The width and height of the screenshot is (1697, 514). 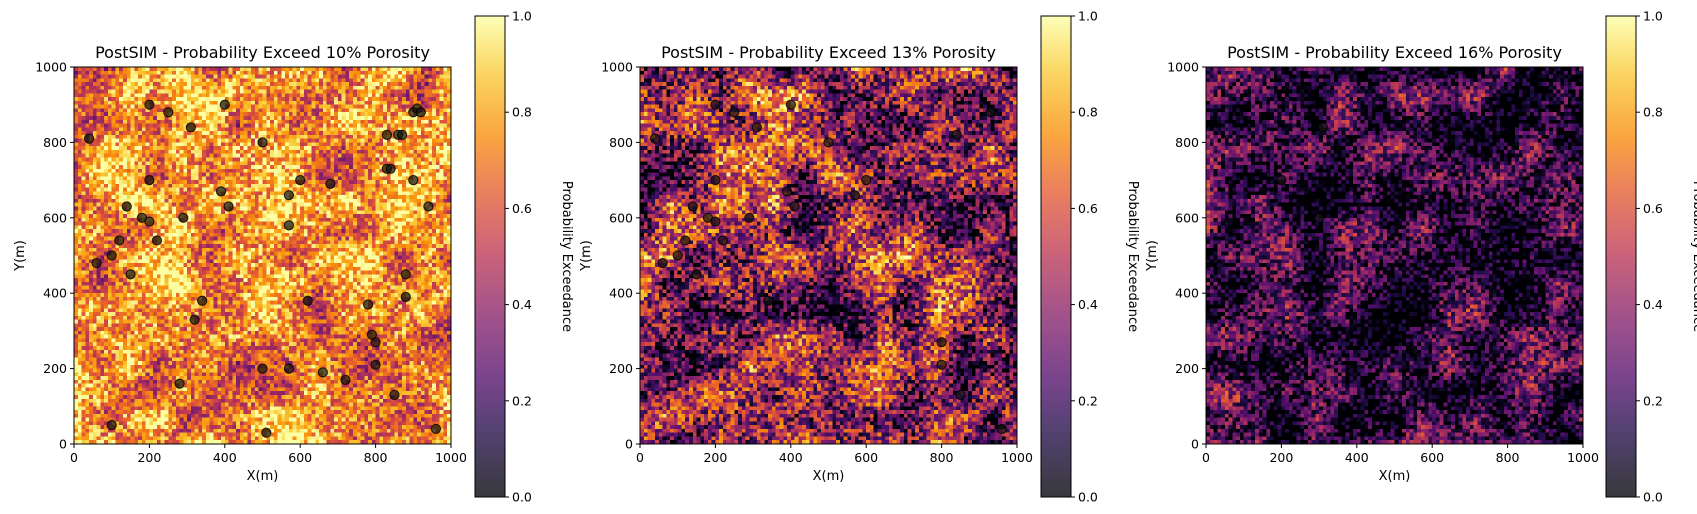 I want to click on x-tick-label: 0, so click(x=640, y=457).